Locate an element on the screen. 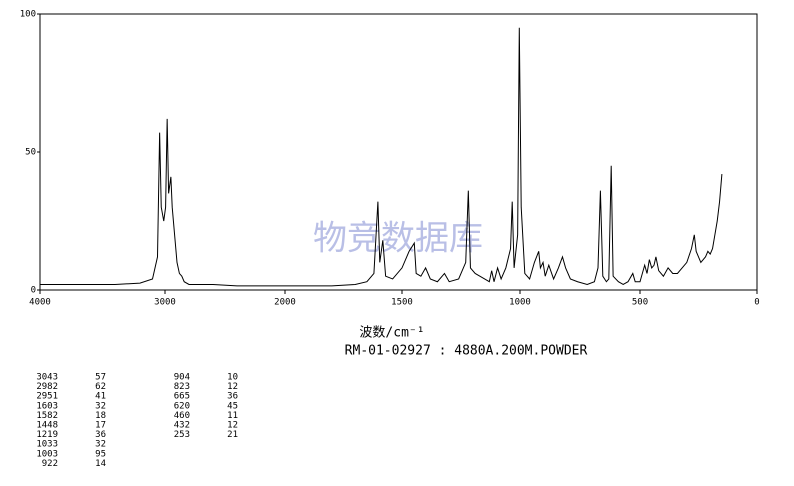 This screenshot has width=794, height=486. peak-wavenumber: 460 is located at coordinates (182, 416).